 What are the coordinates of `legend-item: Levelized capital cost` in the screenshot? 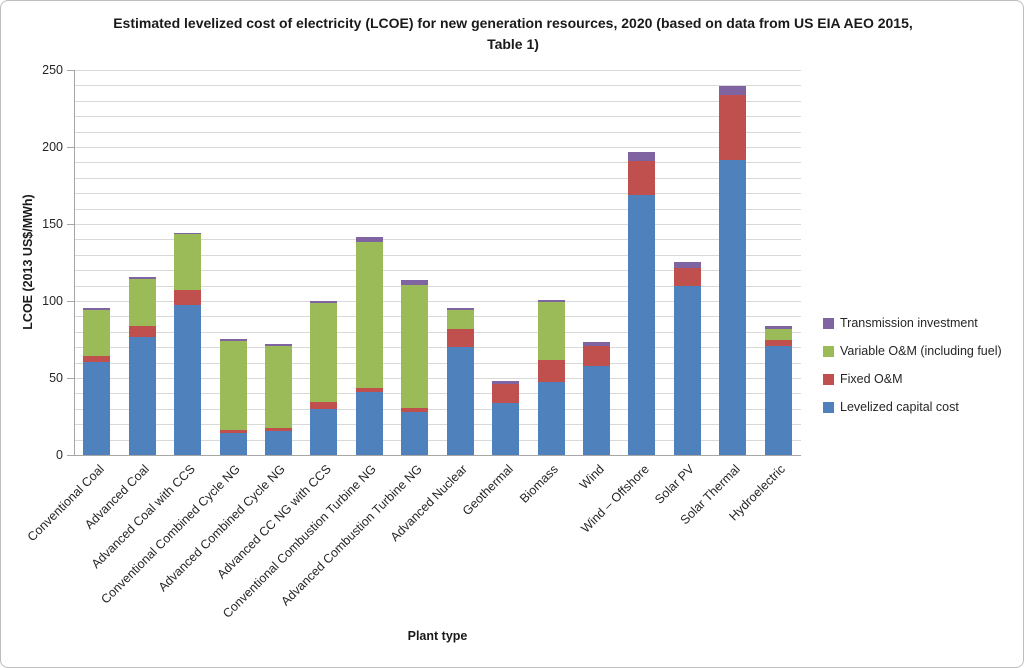 It's located at (912, 407).